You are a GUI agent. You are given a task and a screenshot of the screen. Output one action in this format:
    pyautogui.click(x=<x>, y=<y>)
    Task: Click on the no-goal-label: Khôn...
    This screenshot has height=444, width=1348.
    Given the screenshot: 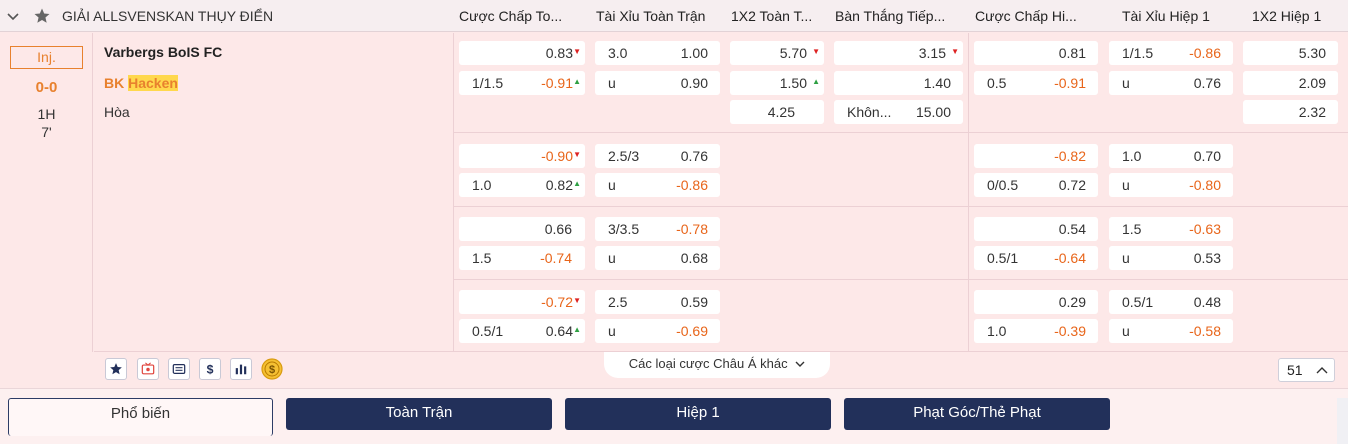 What is the action you would take?
    pyautogui.click(x=869, y=112)
    